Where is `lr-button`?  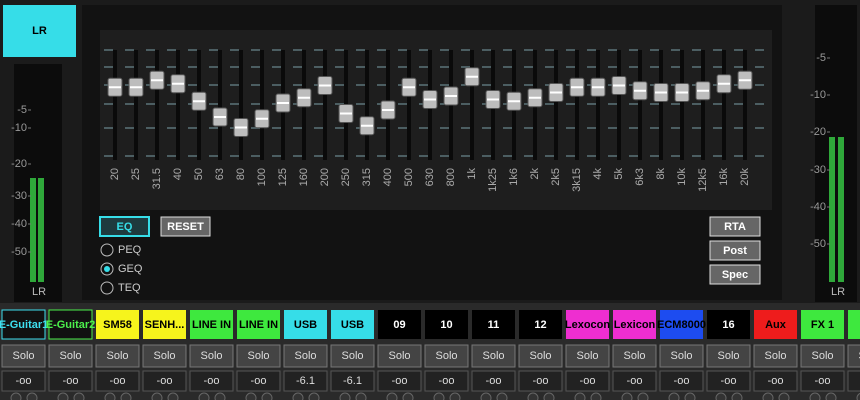
lr-button is located at coordinates (39, 31).